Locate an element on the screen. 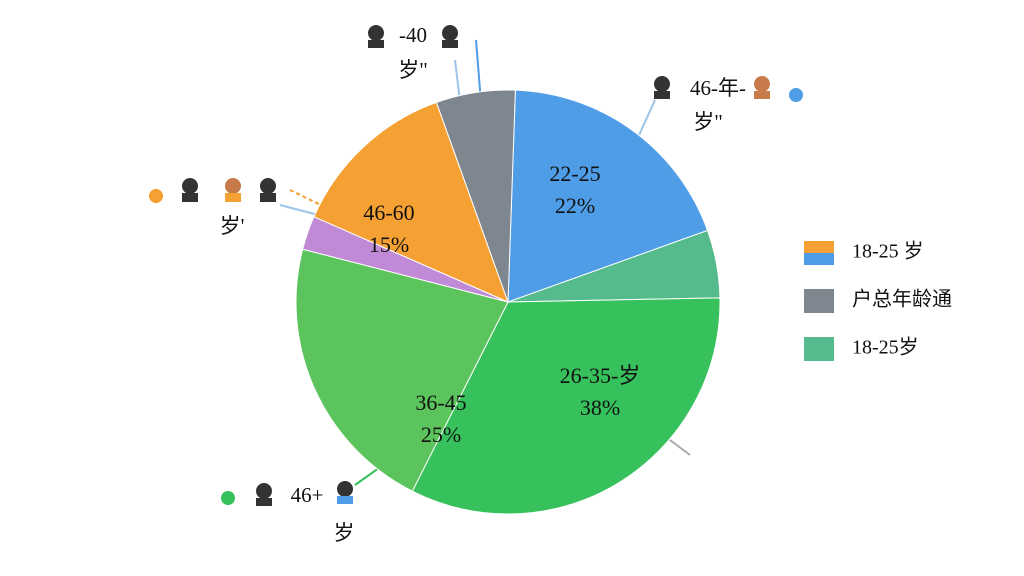 The height and width of the screenshot is (576, 1024). callout-label: 岁' is located at coordinates (232, 226).